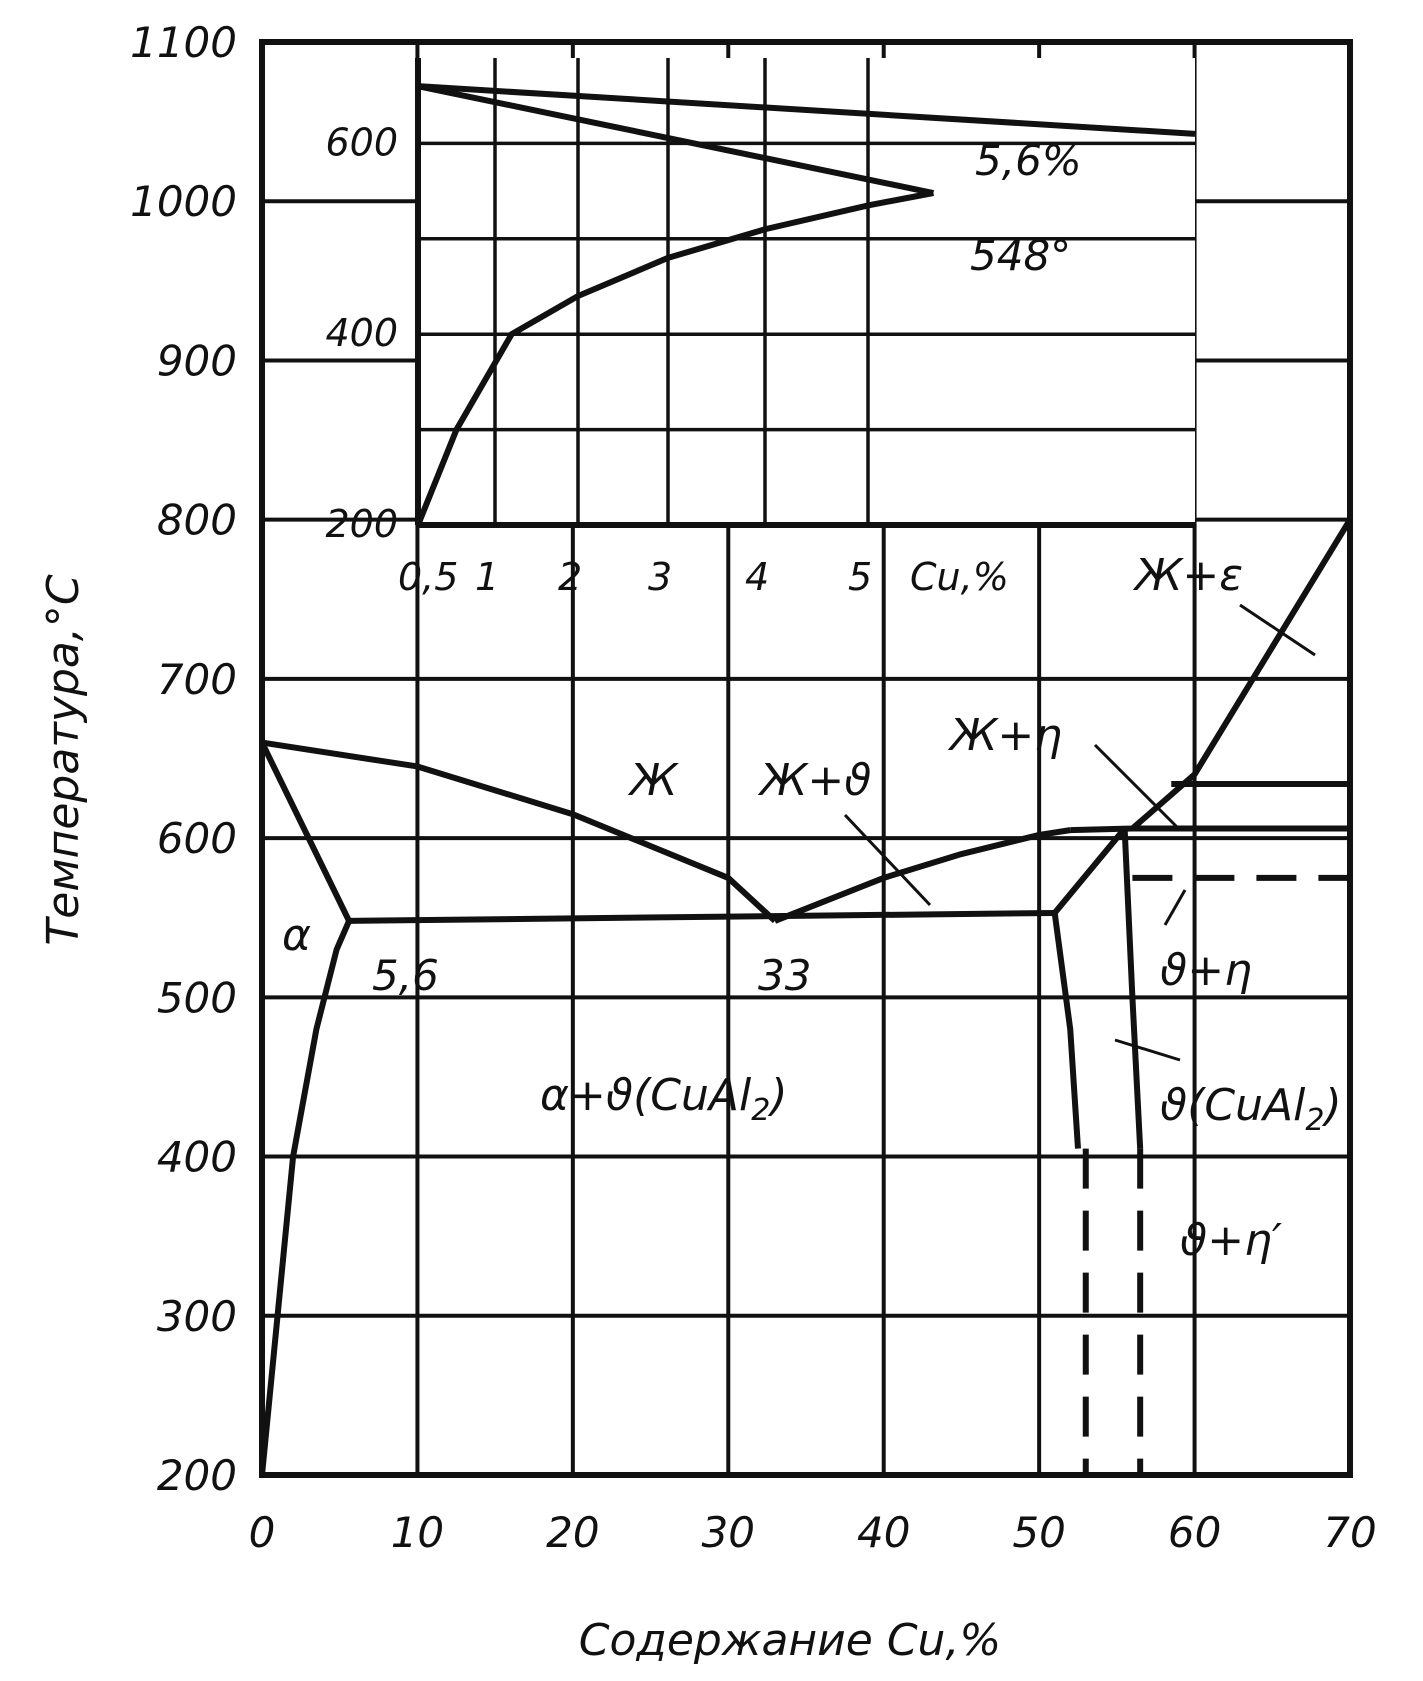 Image resolution: width=1423 pixels, height=1681 pixels. Describe the element at coordinates (757, 577) in the screenshot. I see `inset-x-tick-label: 4` at that location.